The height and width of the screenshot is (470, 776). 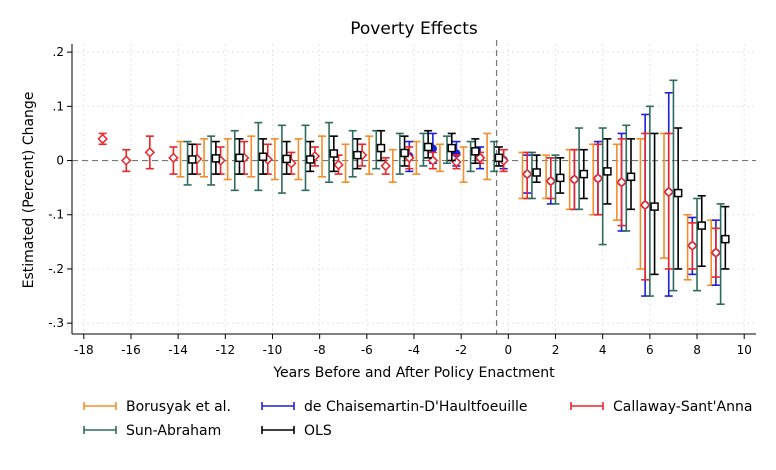 I want to click on legend-label: Callaway-Sant'Anna, so click(x=682, y=407).